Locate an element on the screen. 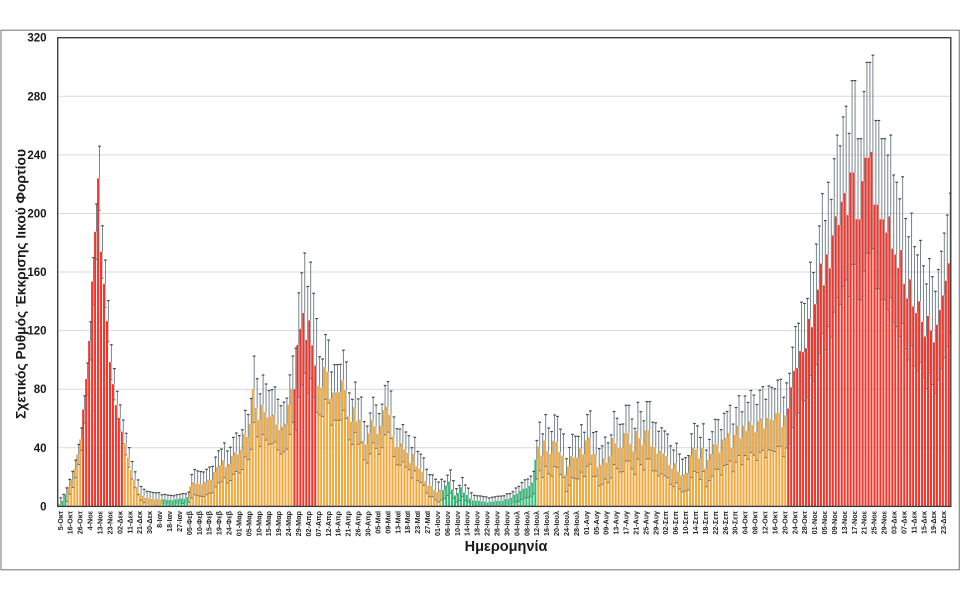 This screenshot has height=600, width=960. svg-text: 26-Ιουν is located at coordinates (497, 523).